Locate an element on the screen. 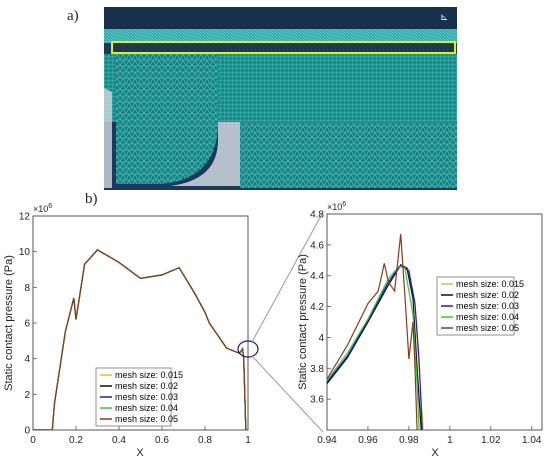 Image resolution: width=550 pixels, height=463 pixels. l-xtick-label: 1 is located at coordinates (248, 440).